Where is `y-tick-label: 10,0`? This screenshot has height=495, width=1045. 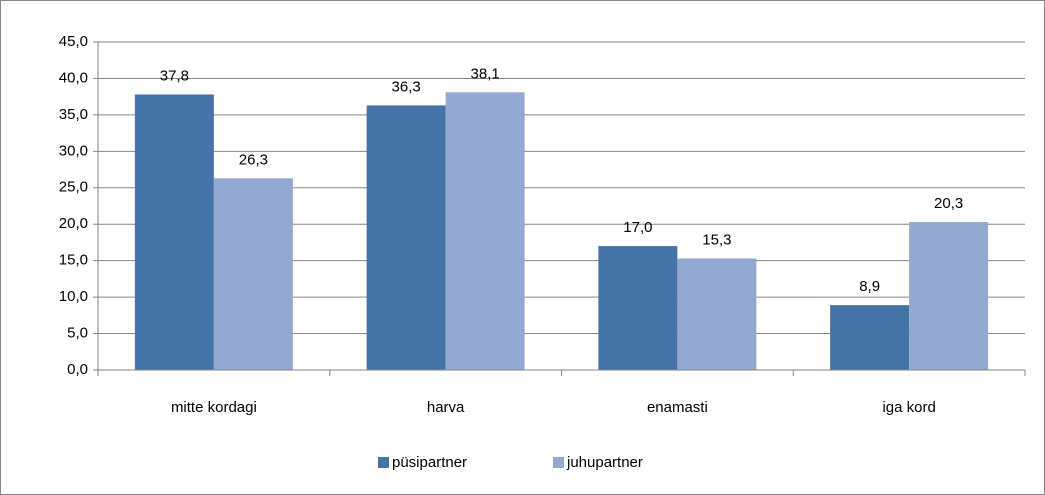
y-tick-label: 10,0 is located at coordinates (73, 296).